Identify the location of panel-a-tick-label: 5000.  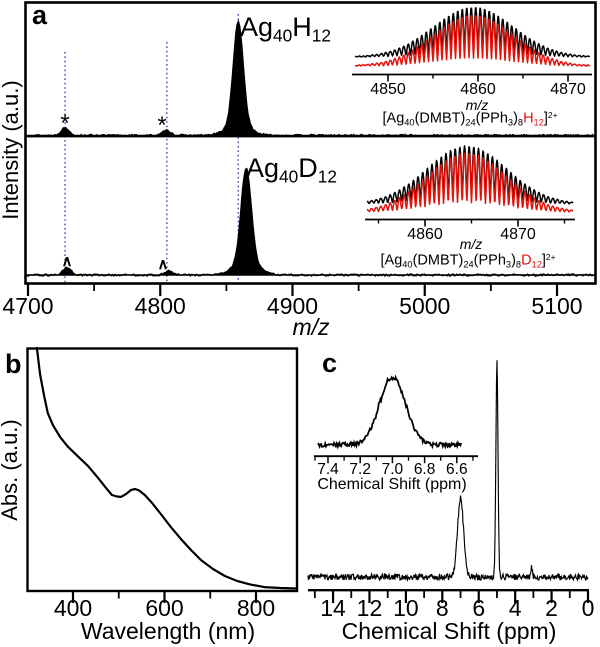
(425, 306).